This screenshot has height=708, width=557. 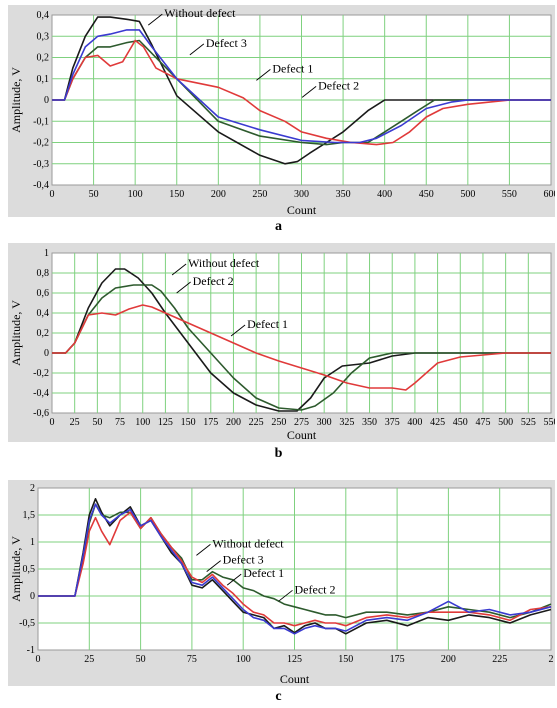 What do you see at coordinates (278, 226) in the screenshot?
I see `panel-label-a: a` at bounding box center [278, 226].